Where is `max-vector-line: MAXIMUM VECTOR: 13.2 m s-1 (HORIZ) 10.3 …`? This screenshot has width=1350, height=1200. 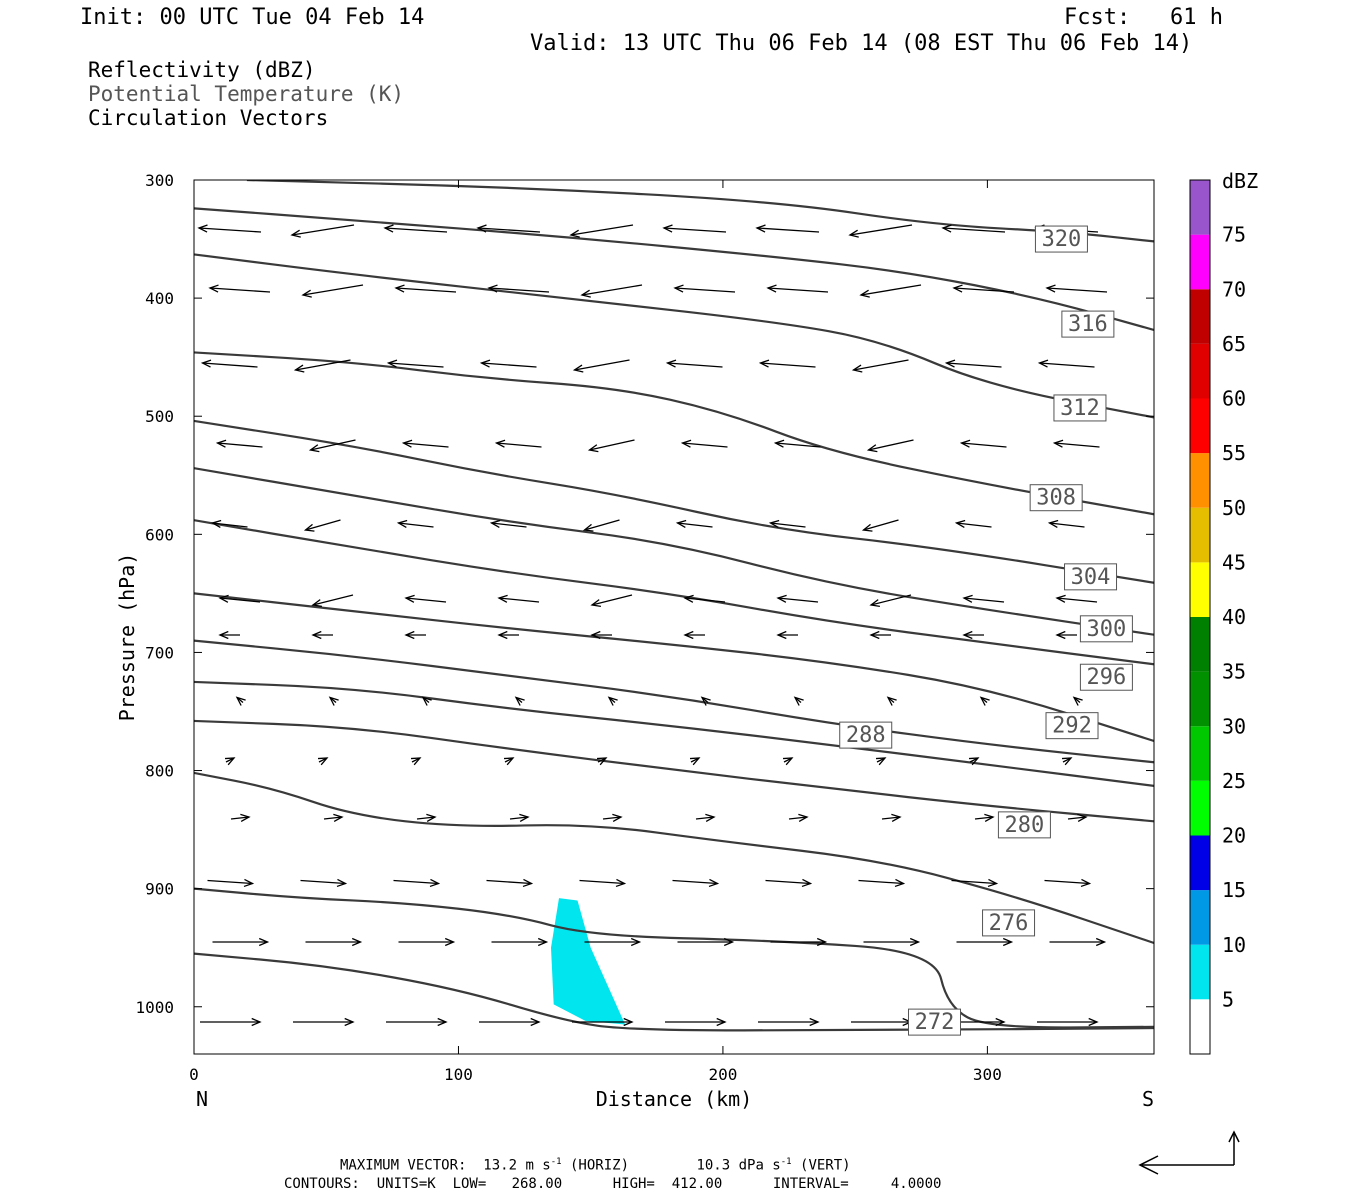
max-vector-line: MAXIMUM VECTOR: 13.2 m s-1 (HORIZ) 10.3 … is located at coordinates (595, 1165).